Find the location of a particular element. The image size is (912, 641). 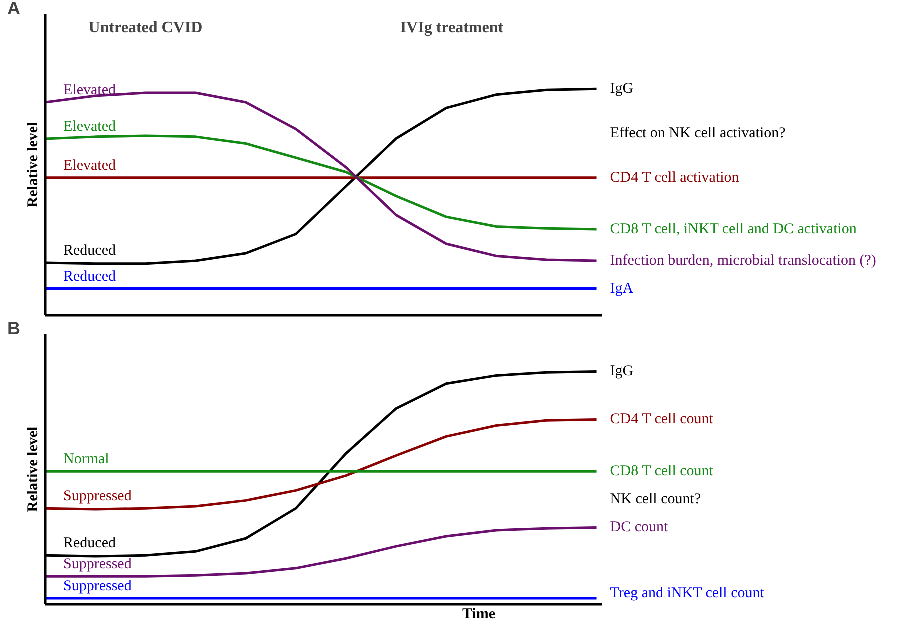

chart-title: A is located at coordinates (14, 9).